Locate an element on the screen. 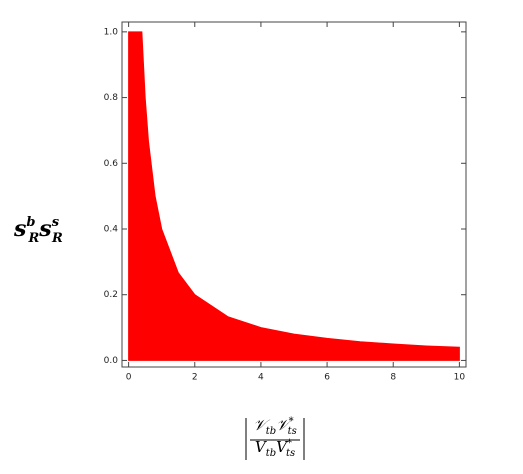  y-tick-label: 0.2 is located at coordinates (111, 295).